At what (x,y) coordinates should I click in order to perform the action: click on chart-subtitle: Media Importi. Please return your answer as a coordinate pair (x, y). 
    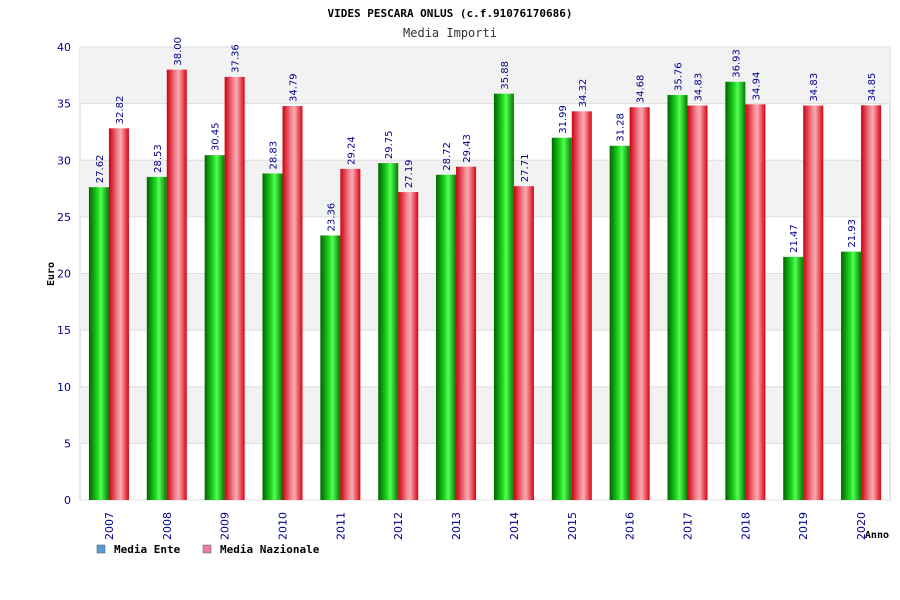
    Looking at the image, I should click on (450, 33).